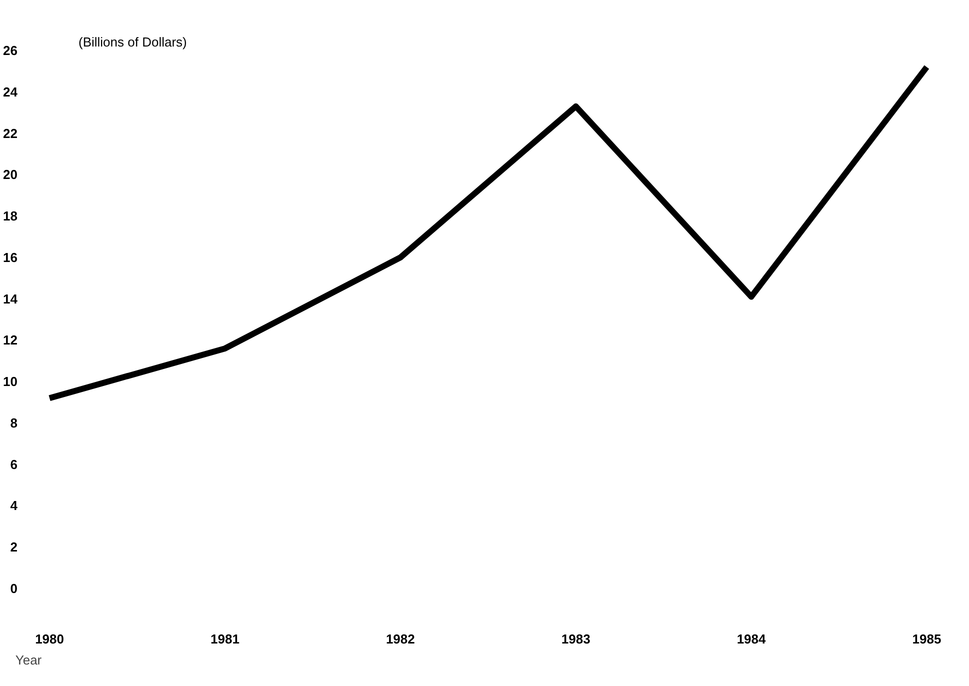 The width and height of the screenshot is (969, 686). I want to click on y-tick-label: 24, so click(10, 92).